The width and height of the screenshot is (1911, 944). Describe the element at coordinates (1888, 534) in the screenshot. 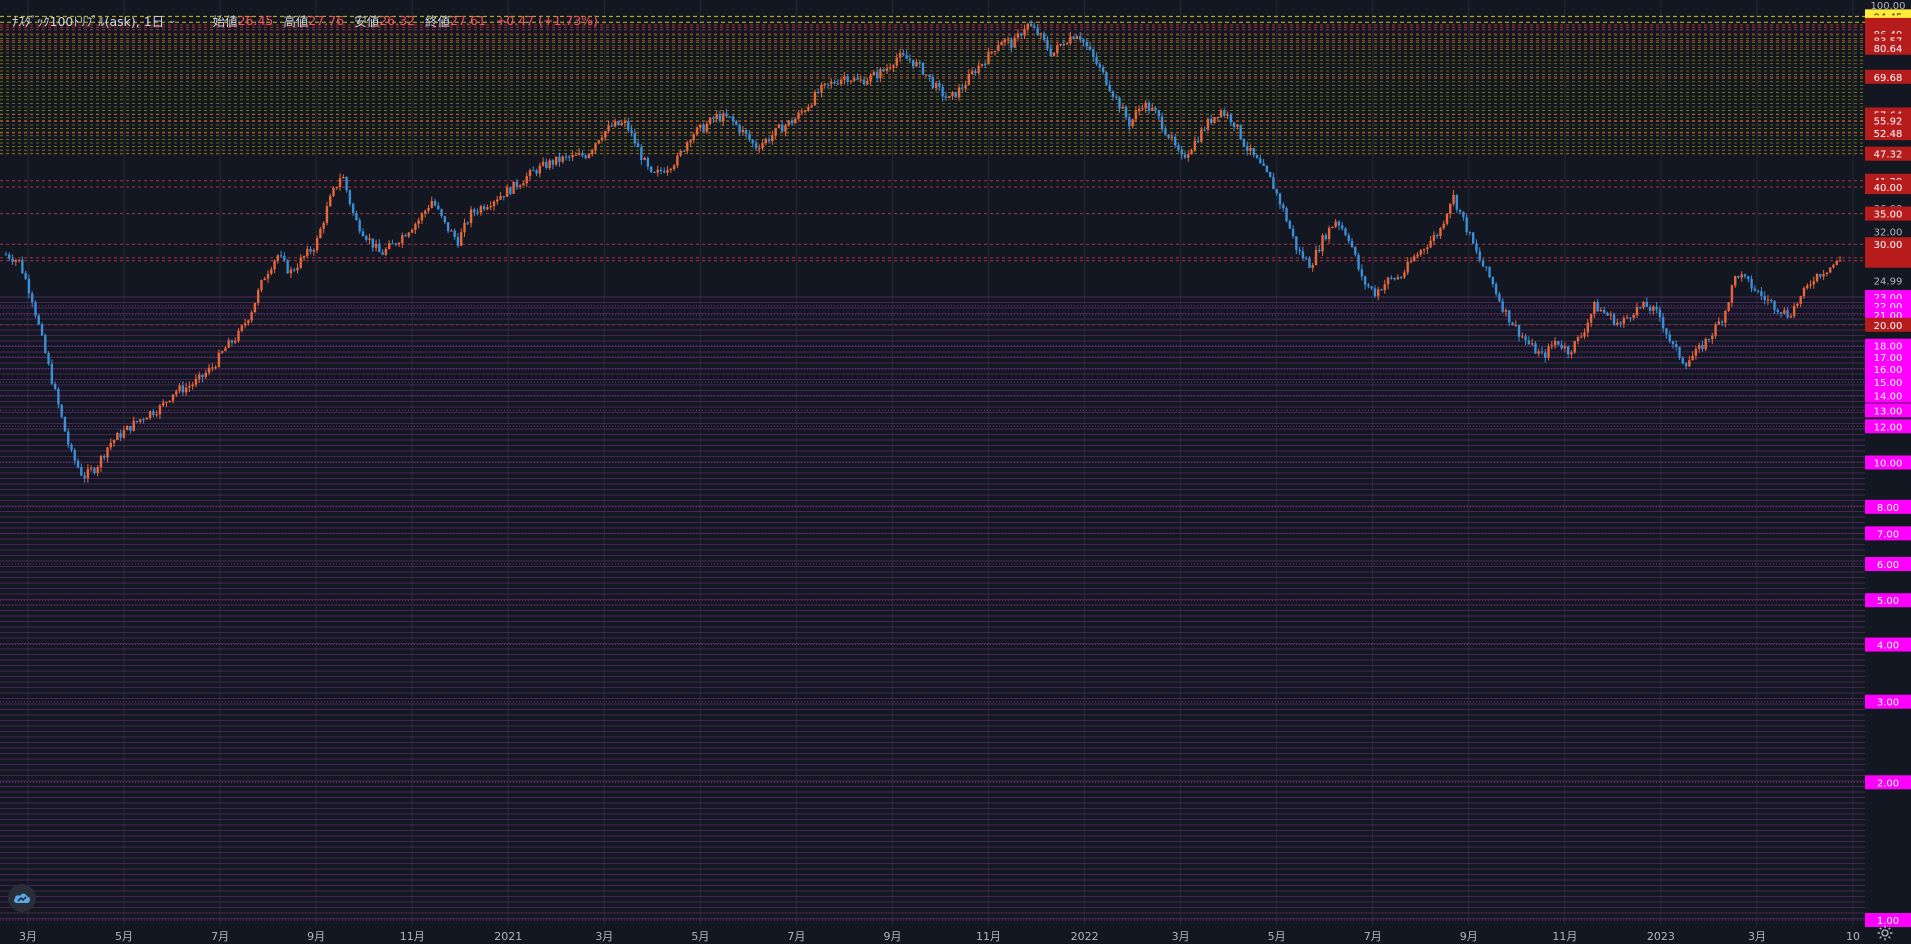

I see `level-label-text: 7.00` at that location.